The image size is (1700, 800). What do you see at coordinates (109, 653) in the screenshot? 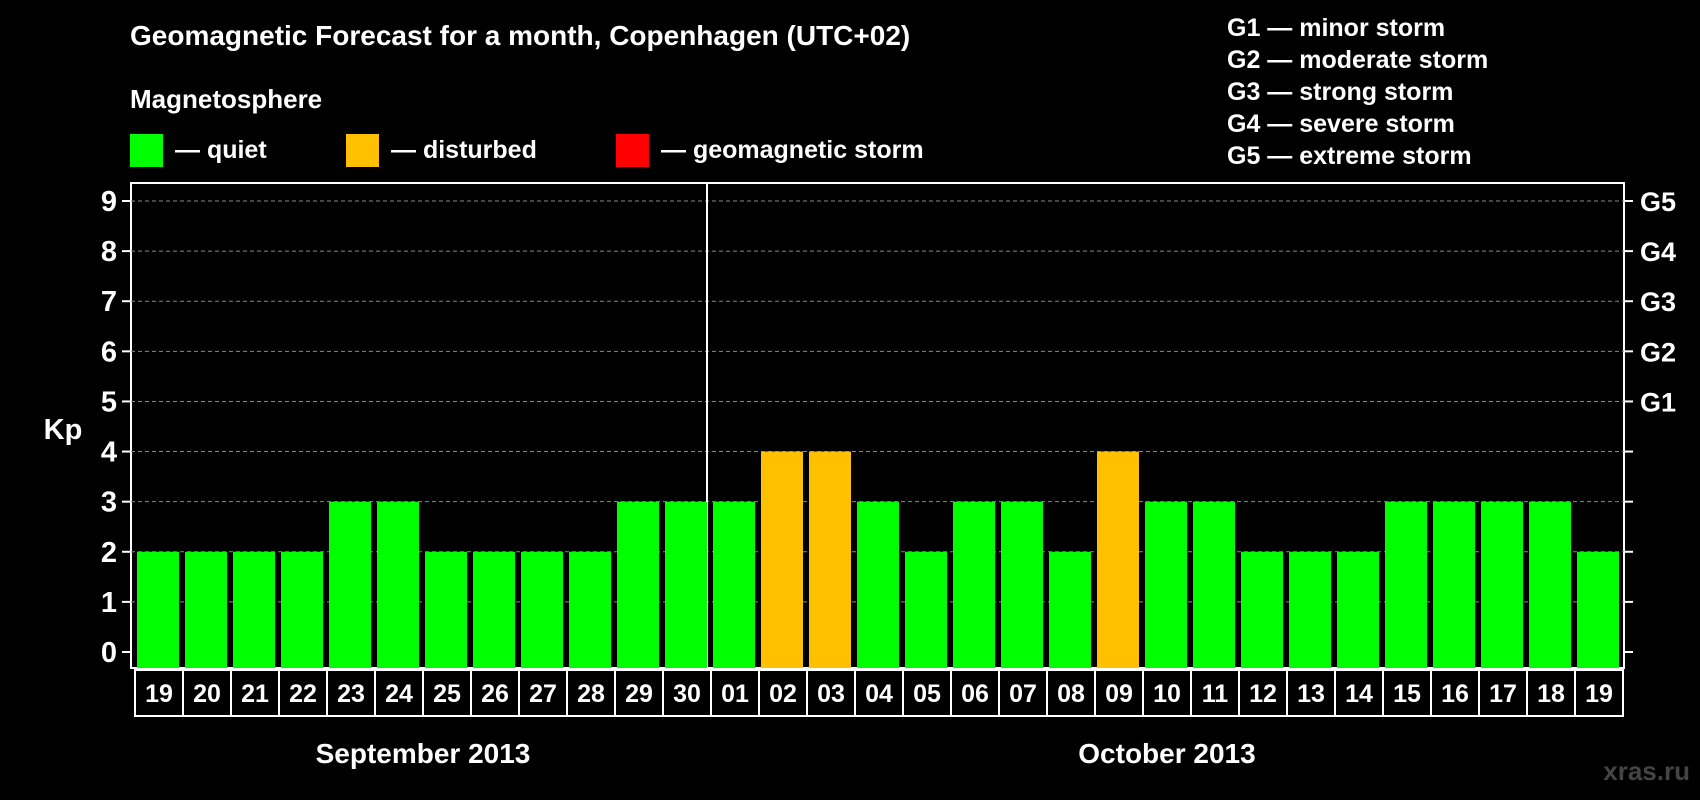
I see `y-tick-label: 0` at bounding box center [109, 653].